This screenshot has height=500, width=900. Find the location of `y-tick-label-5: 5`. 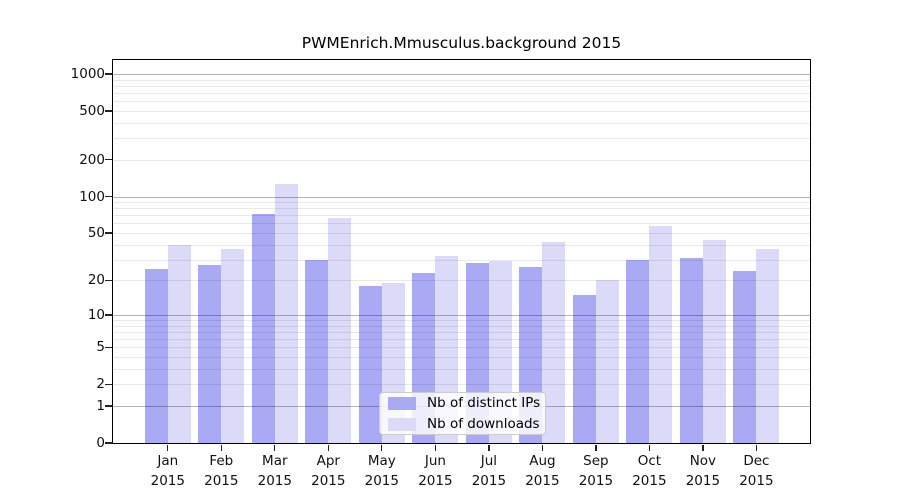

y-tick-label-5: 5 is located at coordinates (100, 347).